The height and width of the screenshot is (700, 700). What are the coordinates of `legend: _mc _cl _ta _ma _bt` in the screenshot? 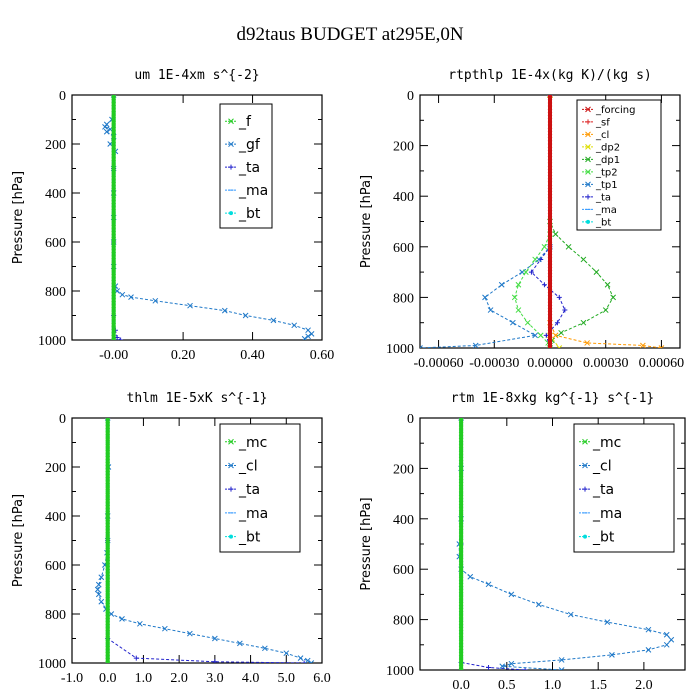 It's located at (624, 488).